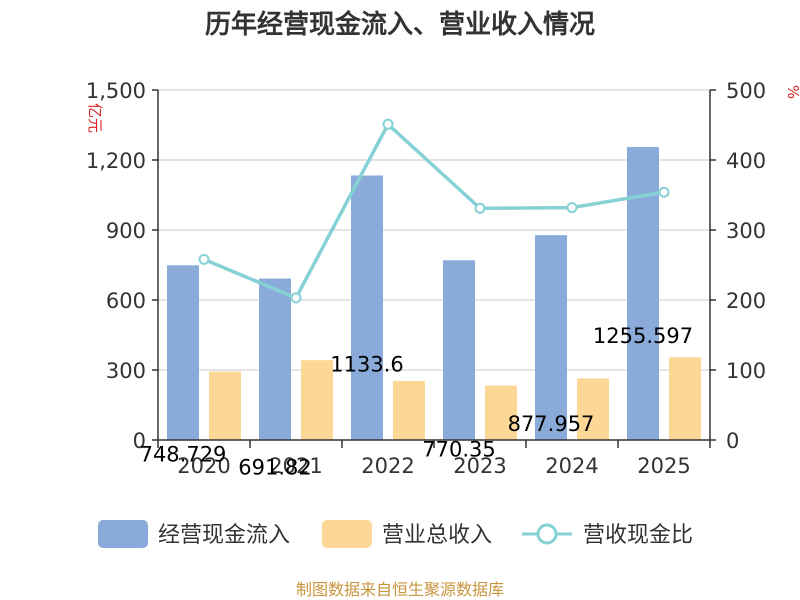 Image resolution: width=800 pixels, height=600 pixels. I want to click on left-axis-tick-label: 900, so click(126, 231).